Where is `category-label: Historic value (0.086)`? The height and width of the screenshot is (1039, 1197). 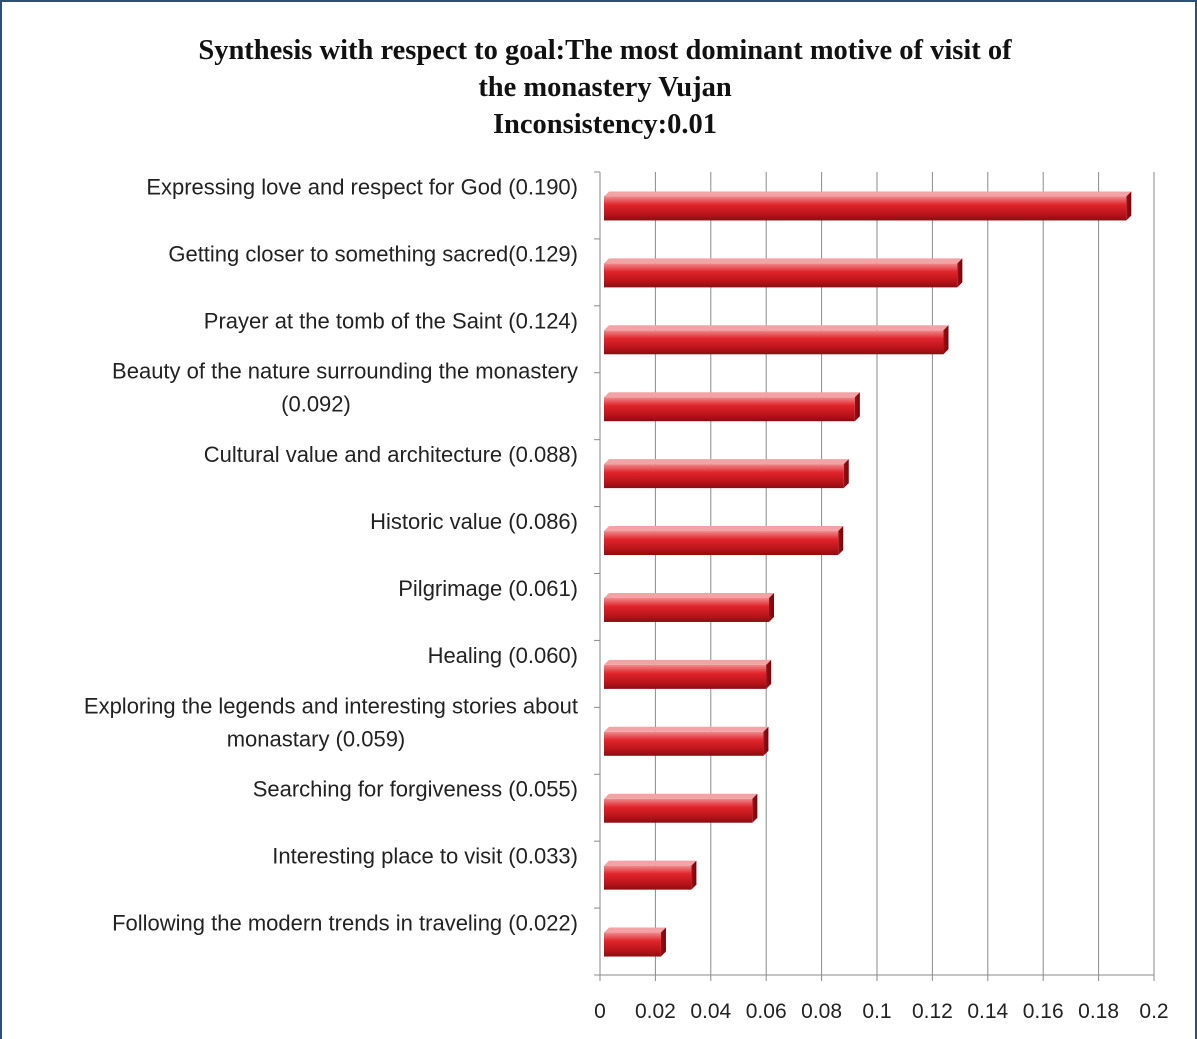
category-label: Historic value (0.086) is located at coordinates (474, 521).